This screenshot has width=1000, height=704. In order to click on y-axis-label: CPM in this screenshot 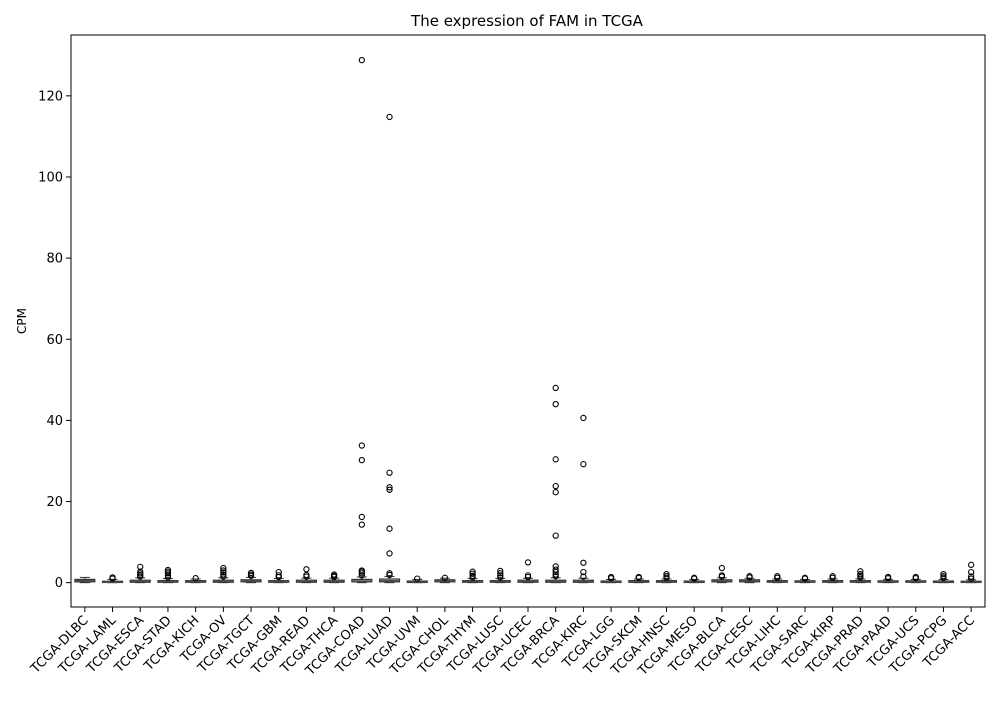, I will do `click(22, 321)`.